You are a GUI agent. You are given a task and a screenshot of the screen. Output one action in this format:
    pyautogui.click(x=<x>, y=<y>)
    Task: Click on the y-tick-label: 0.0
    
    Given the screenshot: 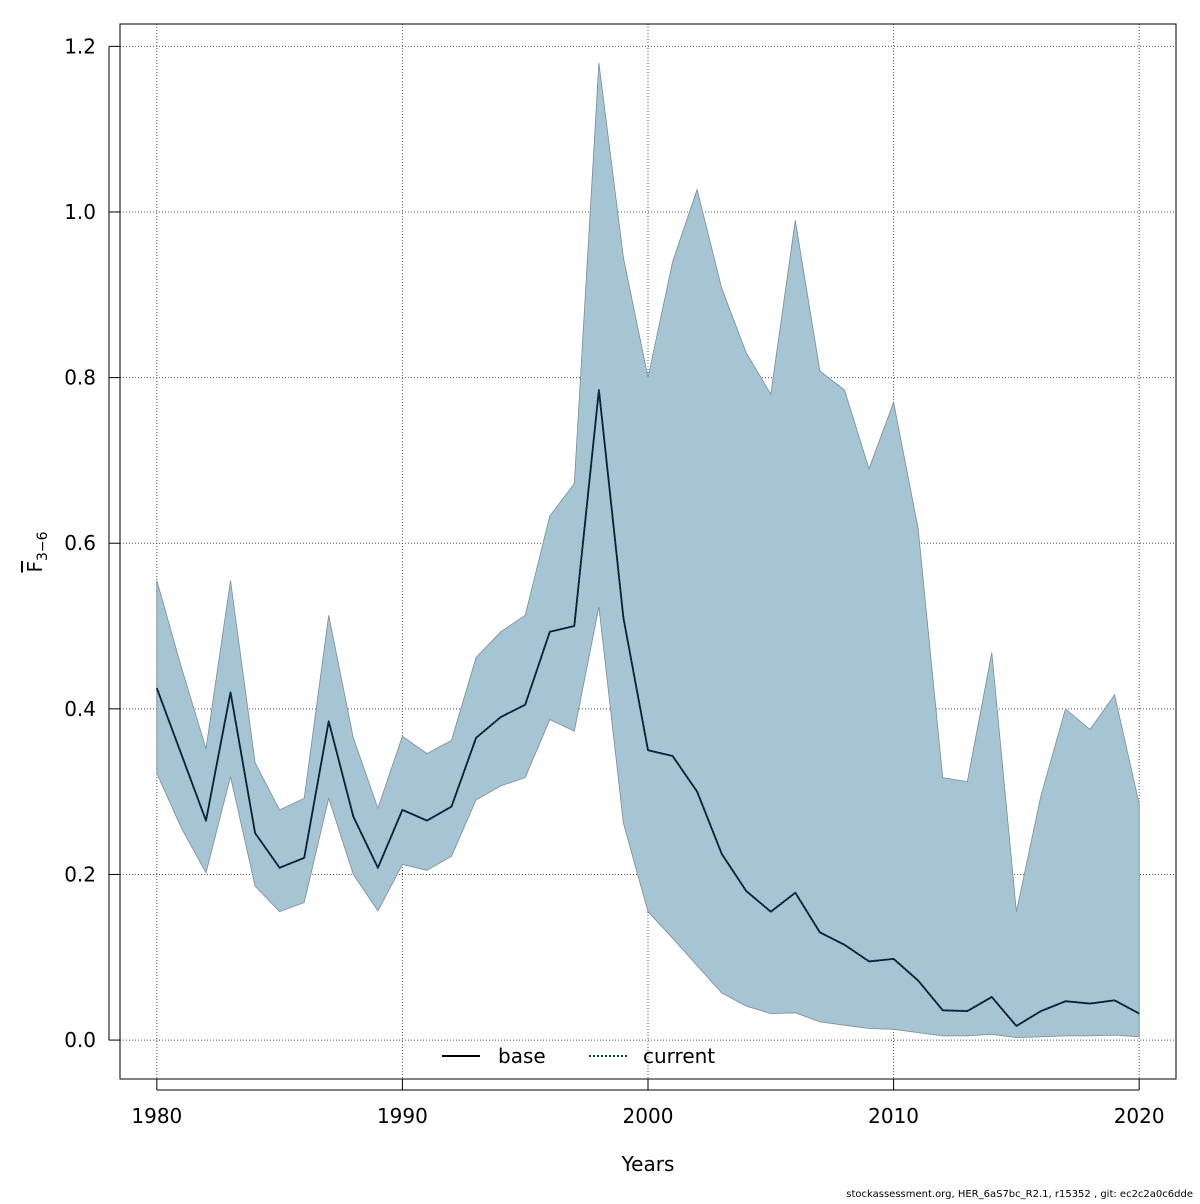 What is the action you would take?
    pyautogui.click(x=80, y=1040)
    